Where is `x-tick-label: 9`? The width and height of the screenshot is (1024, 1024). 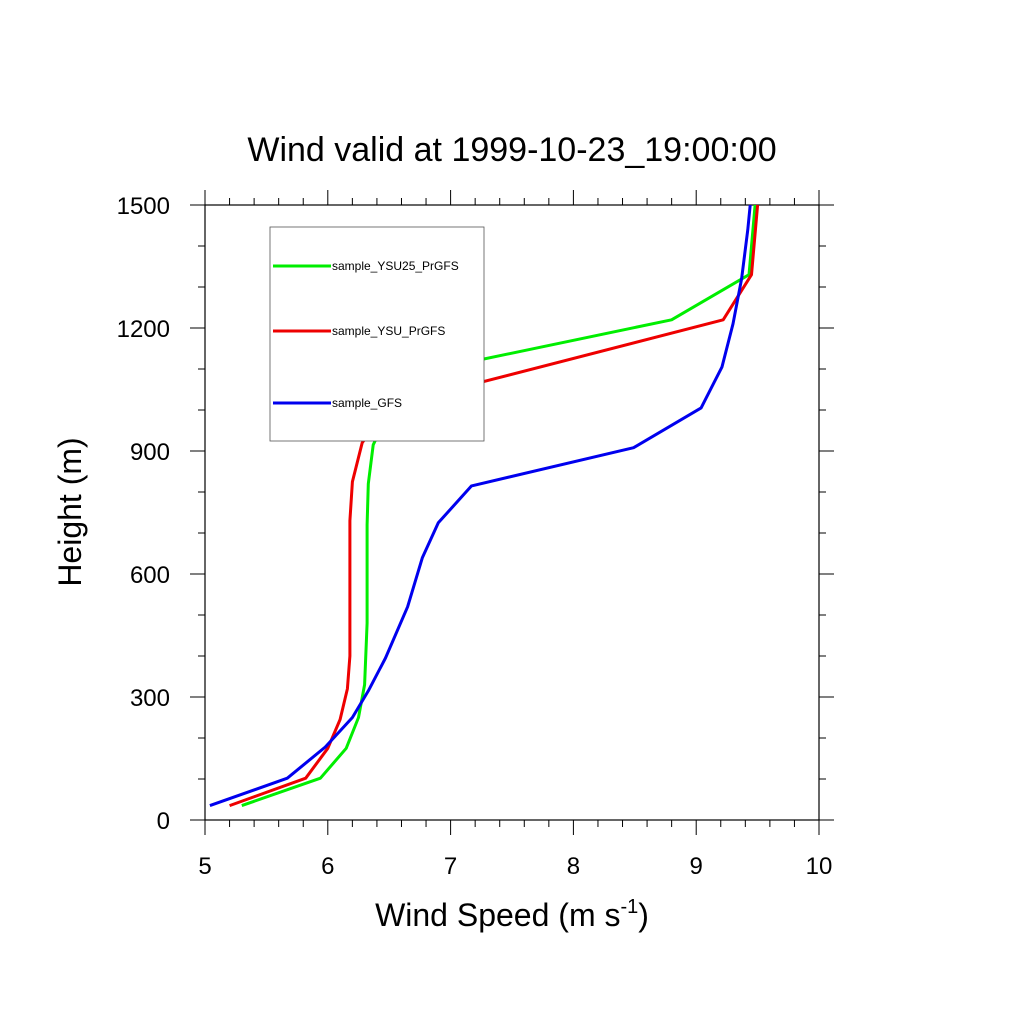
x-tick-label: 9 is located at coordinates (696, 866).